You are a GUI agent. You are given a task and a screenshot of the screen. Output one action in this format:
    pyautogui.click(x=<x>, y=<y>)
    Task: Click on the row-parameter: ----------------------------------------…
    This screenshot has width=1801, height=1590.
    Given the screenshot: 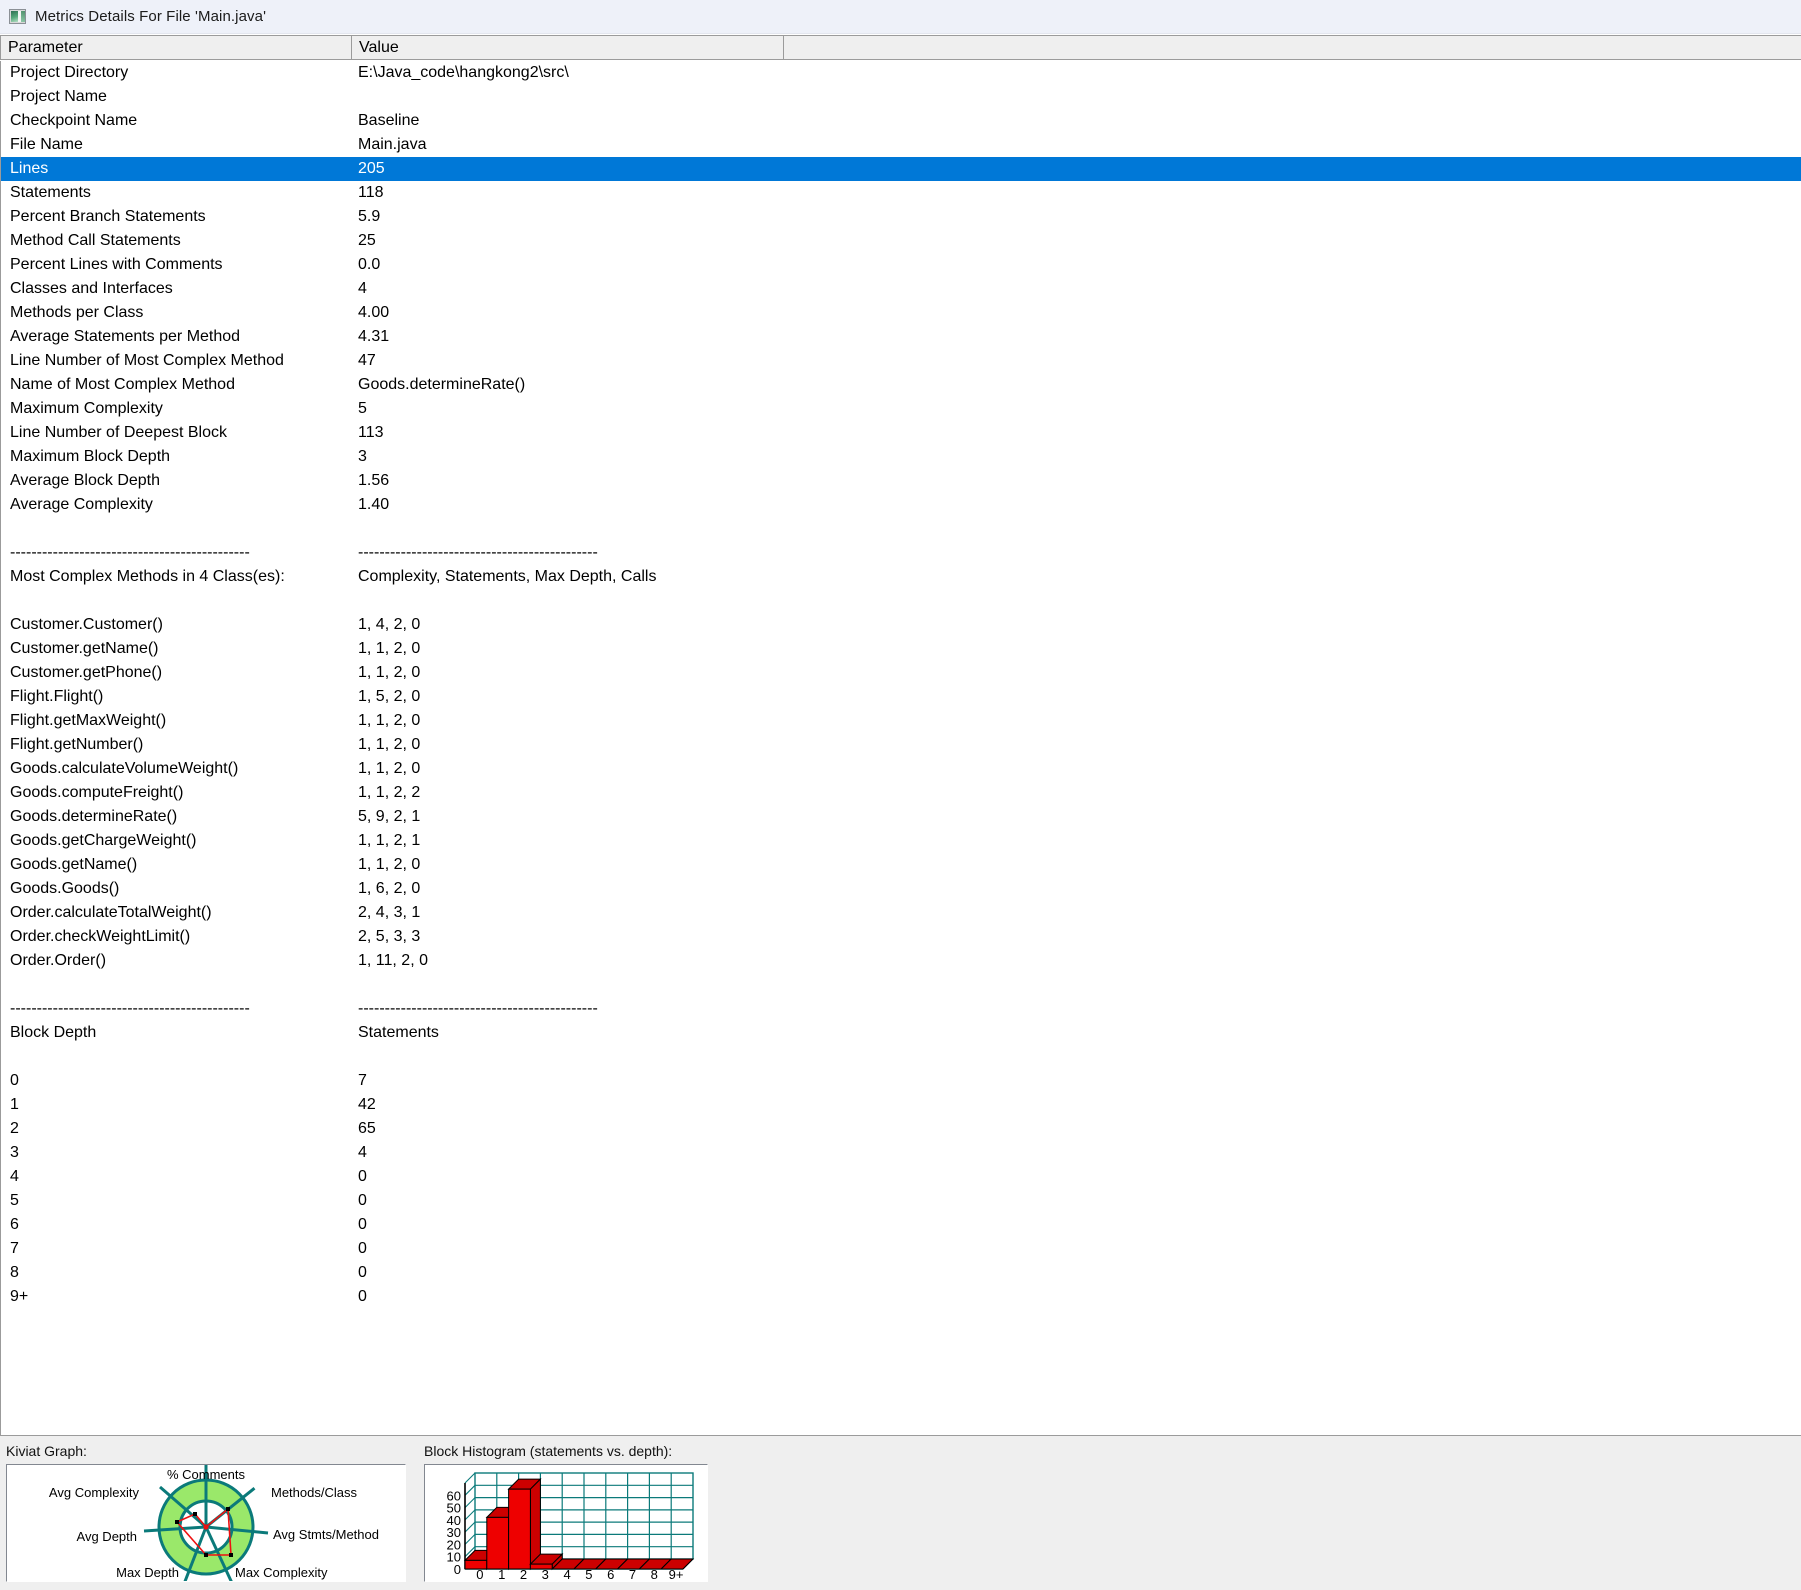 What is the action you would take?
    pyautogui.click(x=130, y=1008)
    